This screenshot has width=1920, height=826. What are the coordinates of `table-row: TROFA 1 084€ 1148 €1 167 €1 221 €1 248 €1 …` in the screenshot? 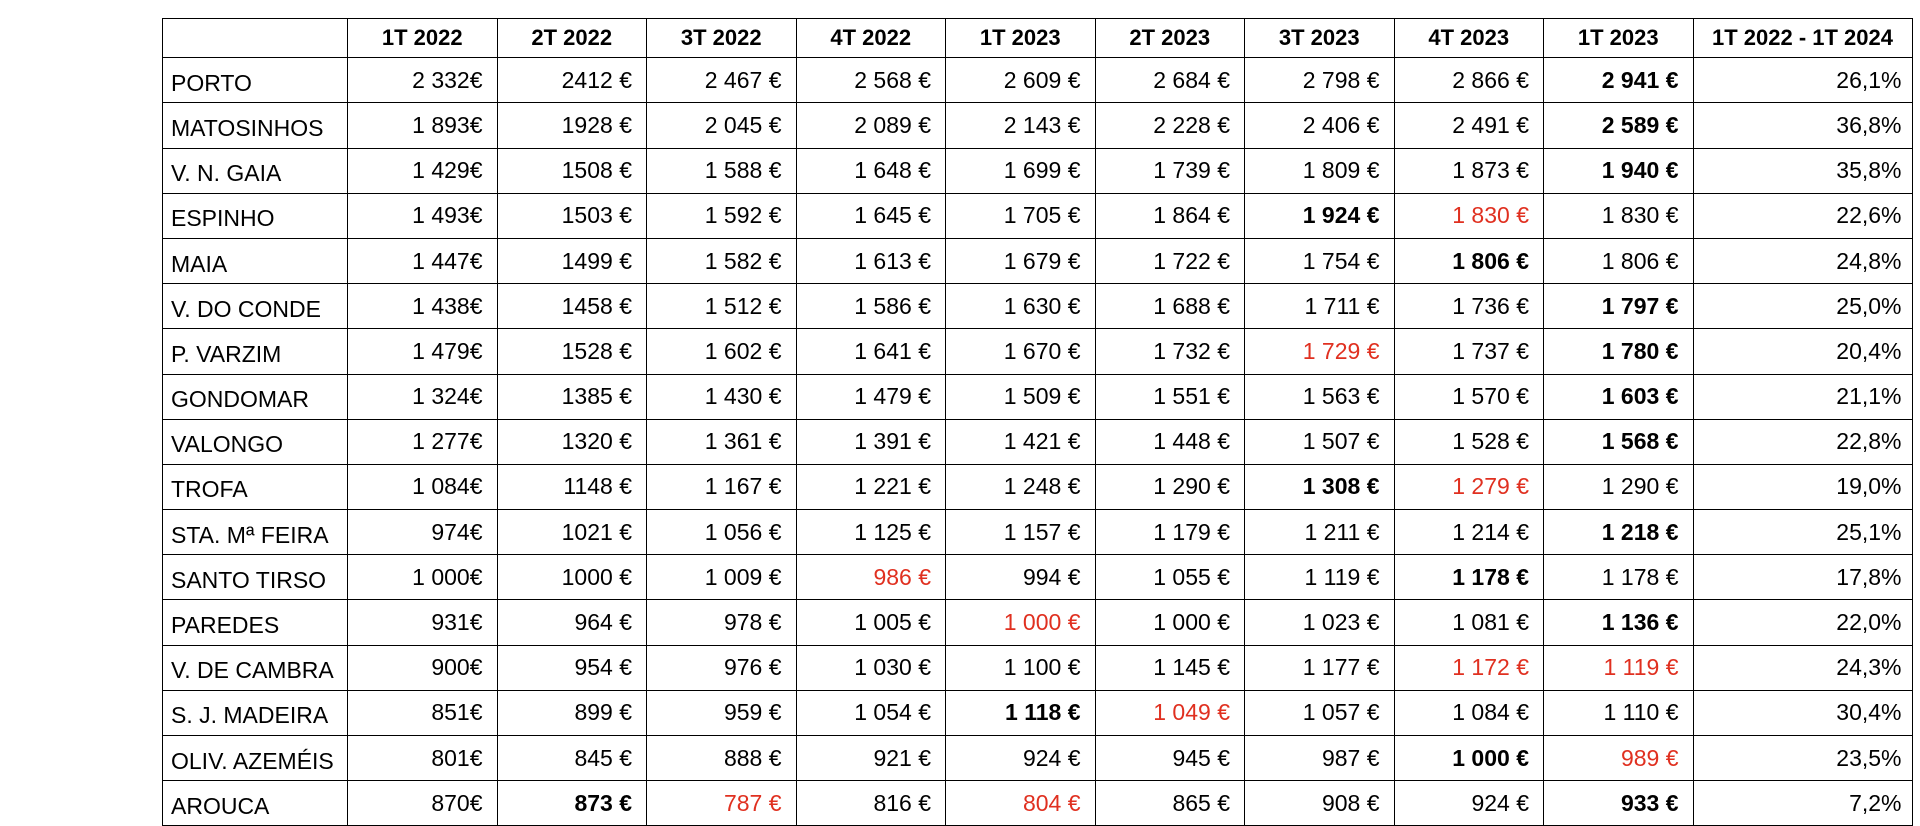 It's located at (1037, 487).